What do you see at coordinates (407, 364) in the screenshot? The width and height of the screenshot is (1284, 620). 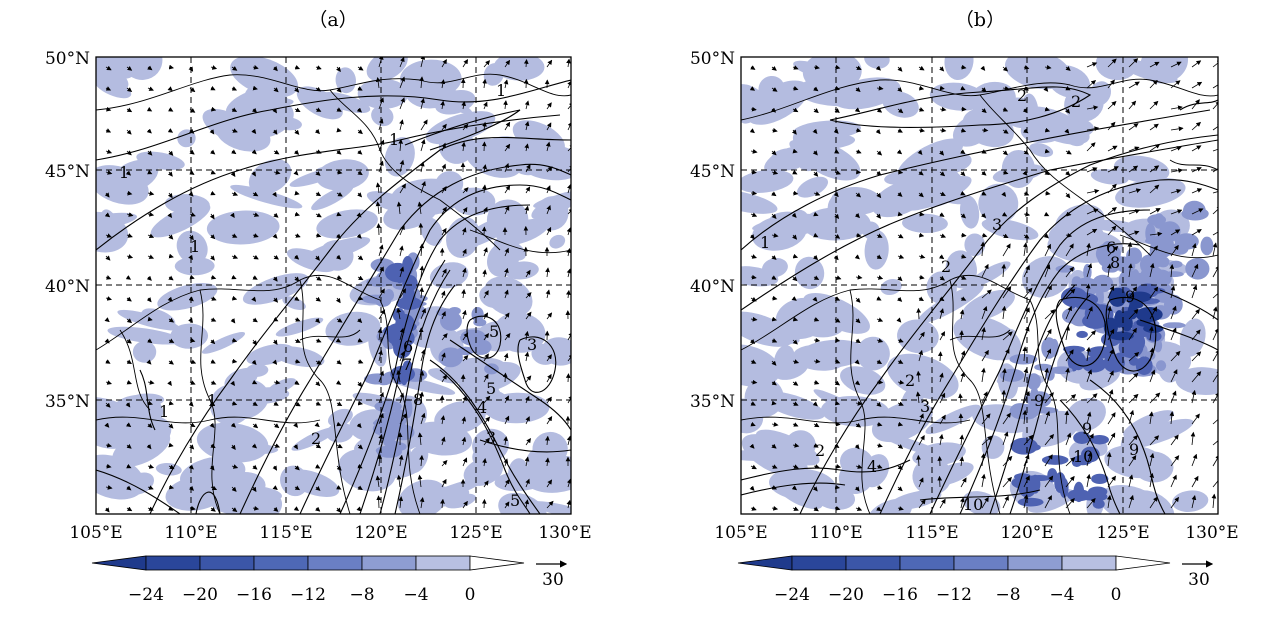 I see `contour-label: 7` at bounding box center [407, 364].